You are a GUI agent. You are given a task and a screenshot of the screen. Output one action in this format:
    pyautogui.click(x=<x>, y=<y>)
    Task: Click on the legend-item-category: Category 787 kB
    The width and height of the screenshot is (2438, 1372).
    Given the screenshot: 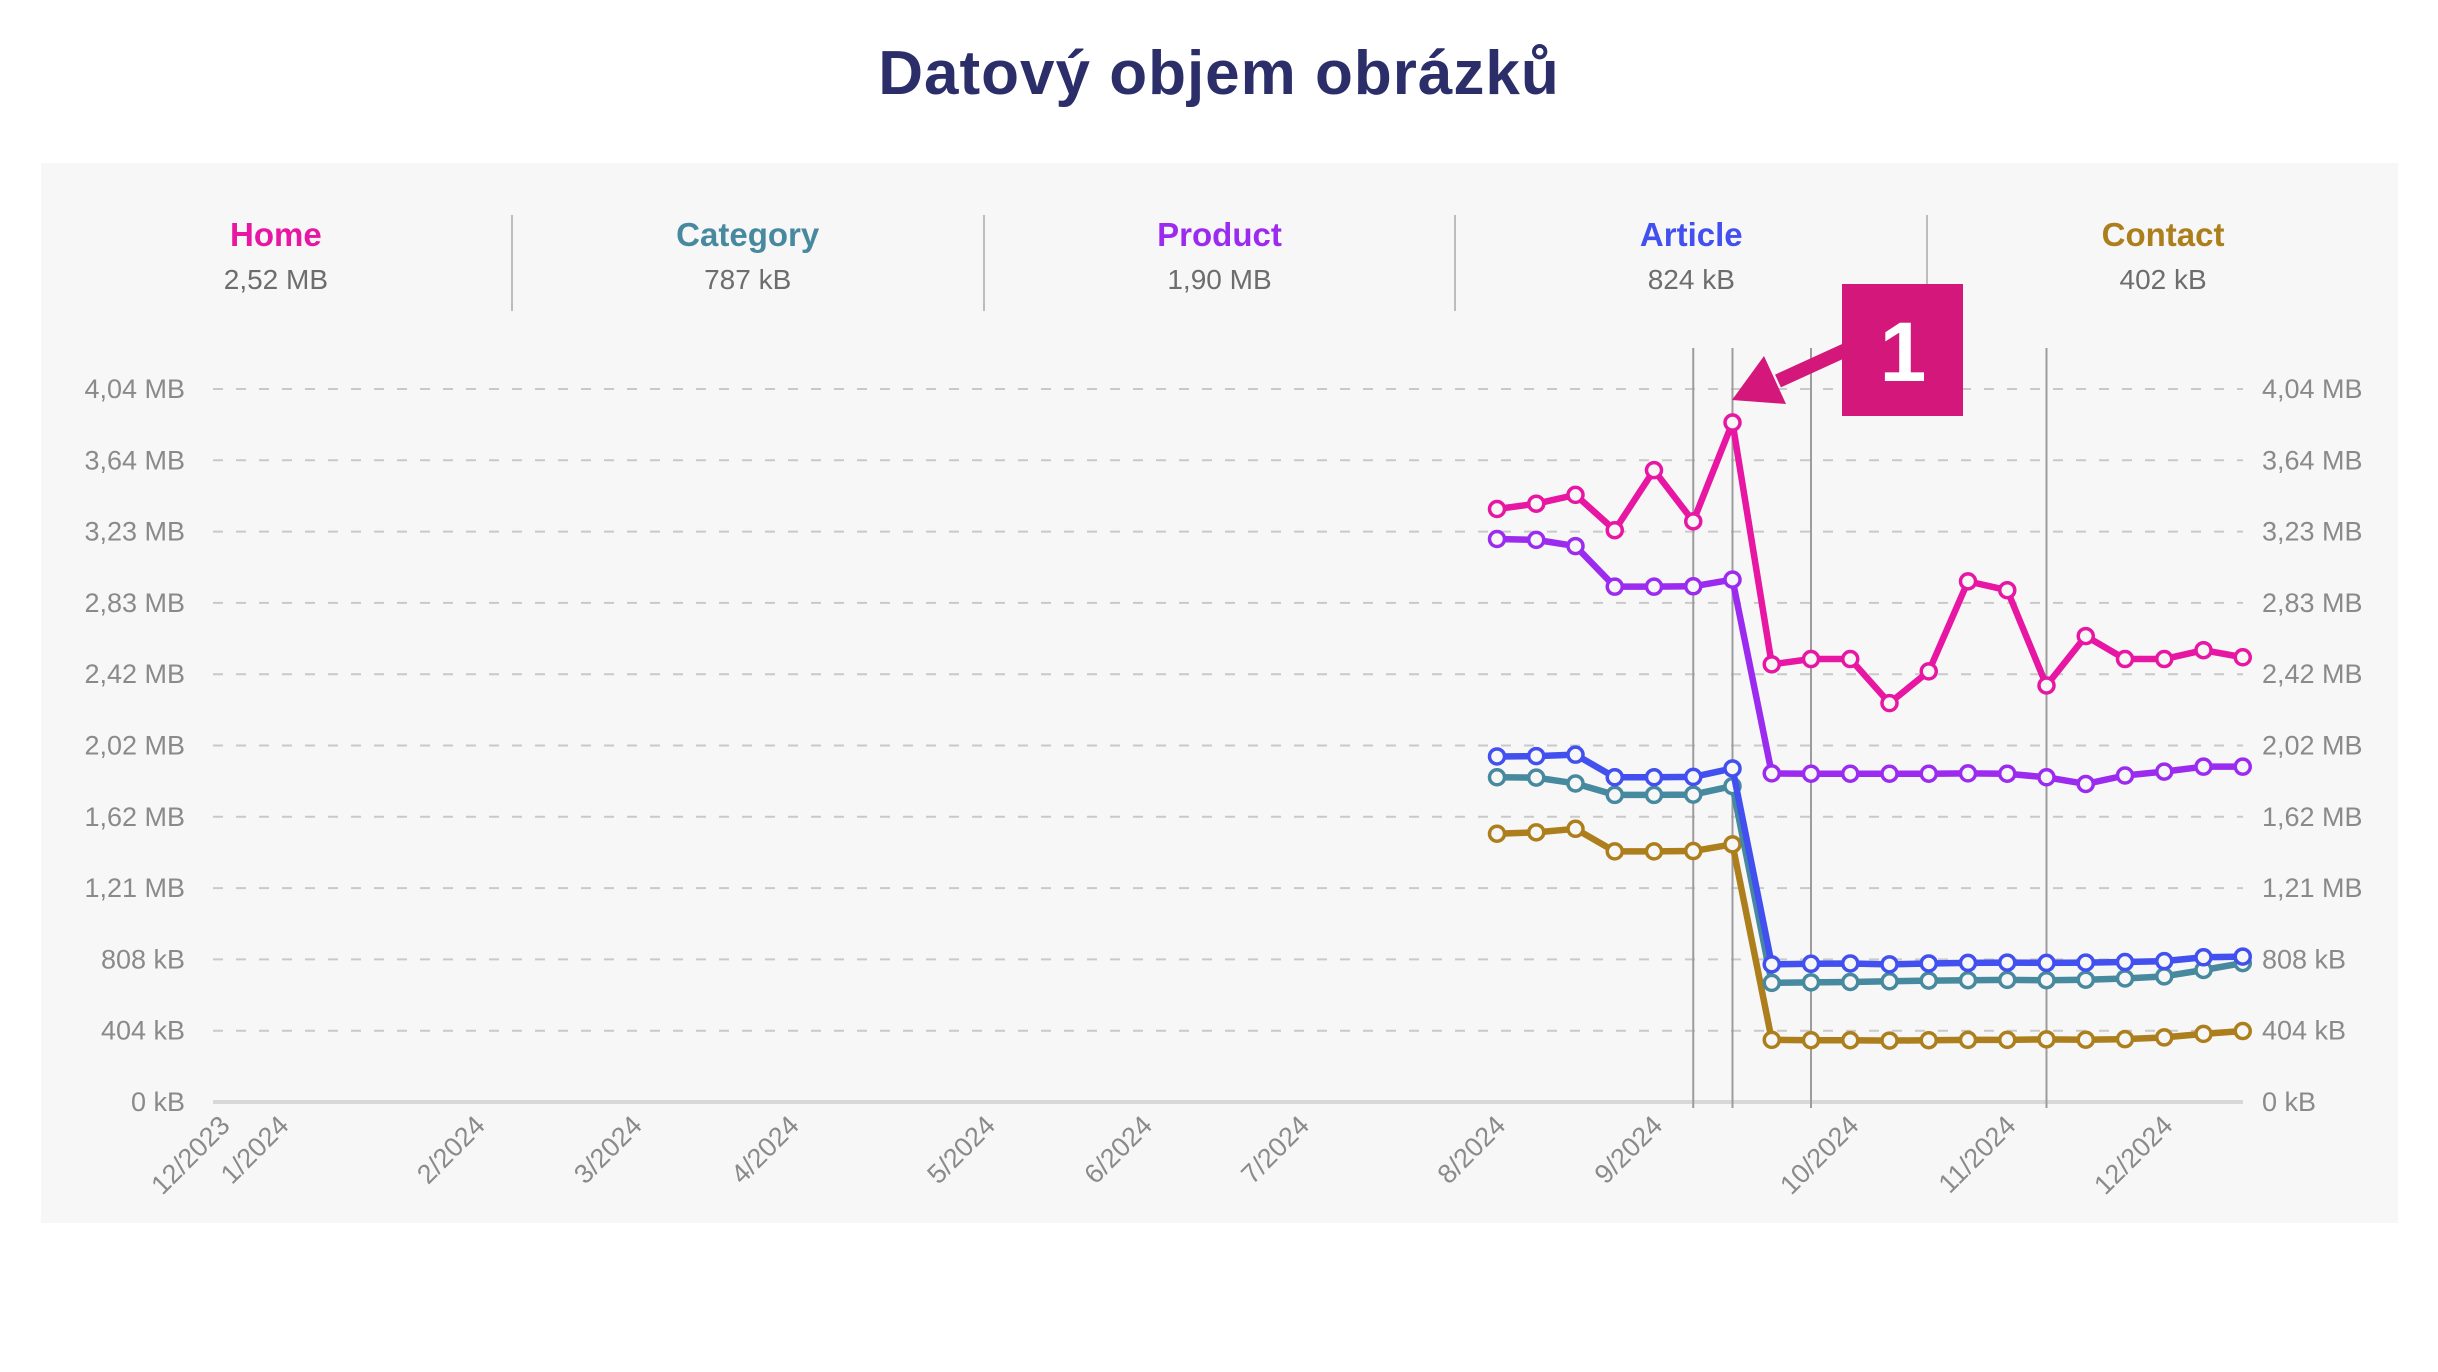 What is the action you would take?
    pyautogui.click(x=749, y=263)
    